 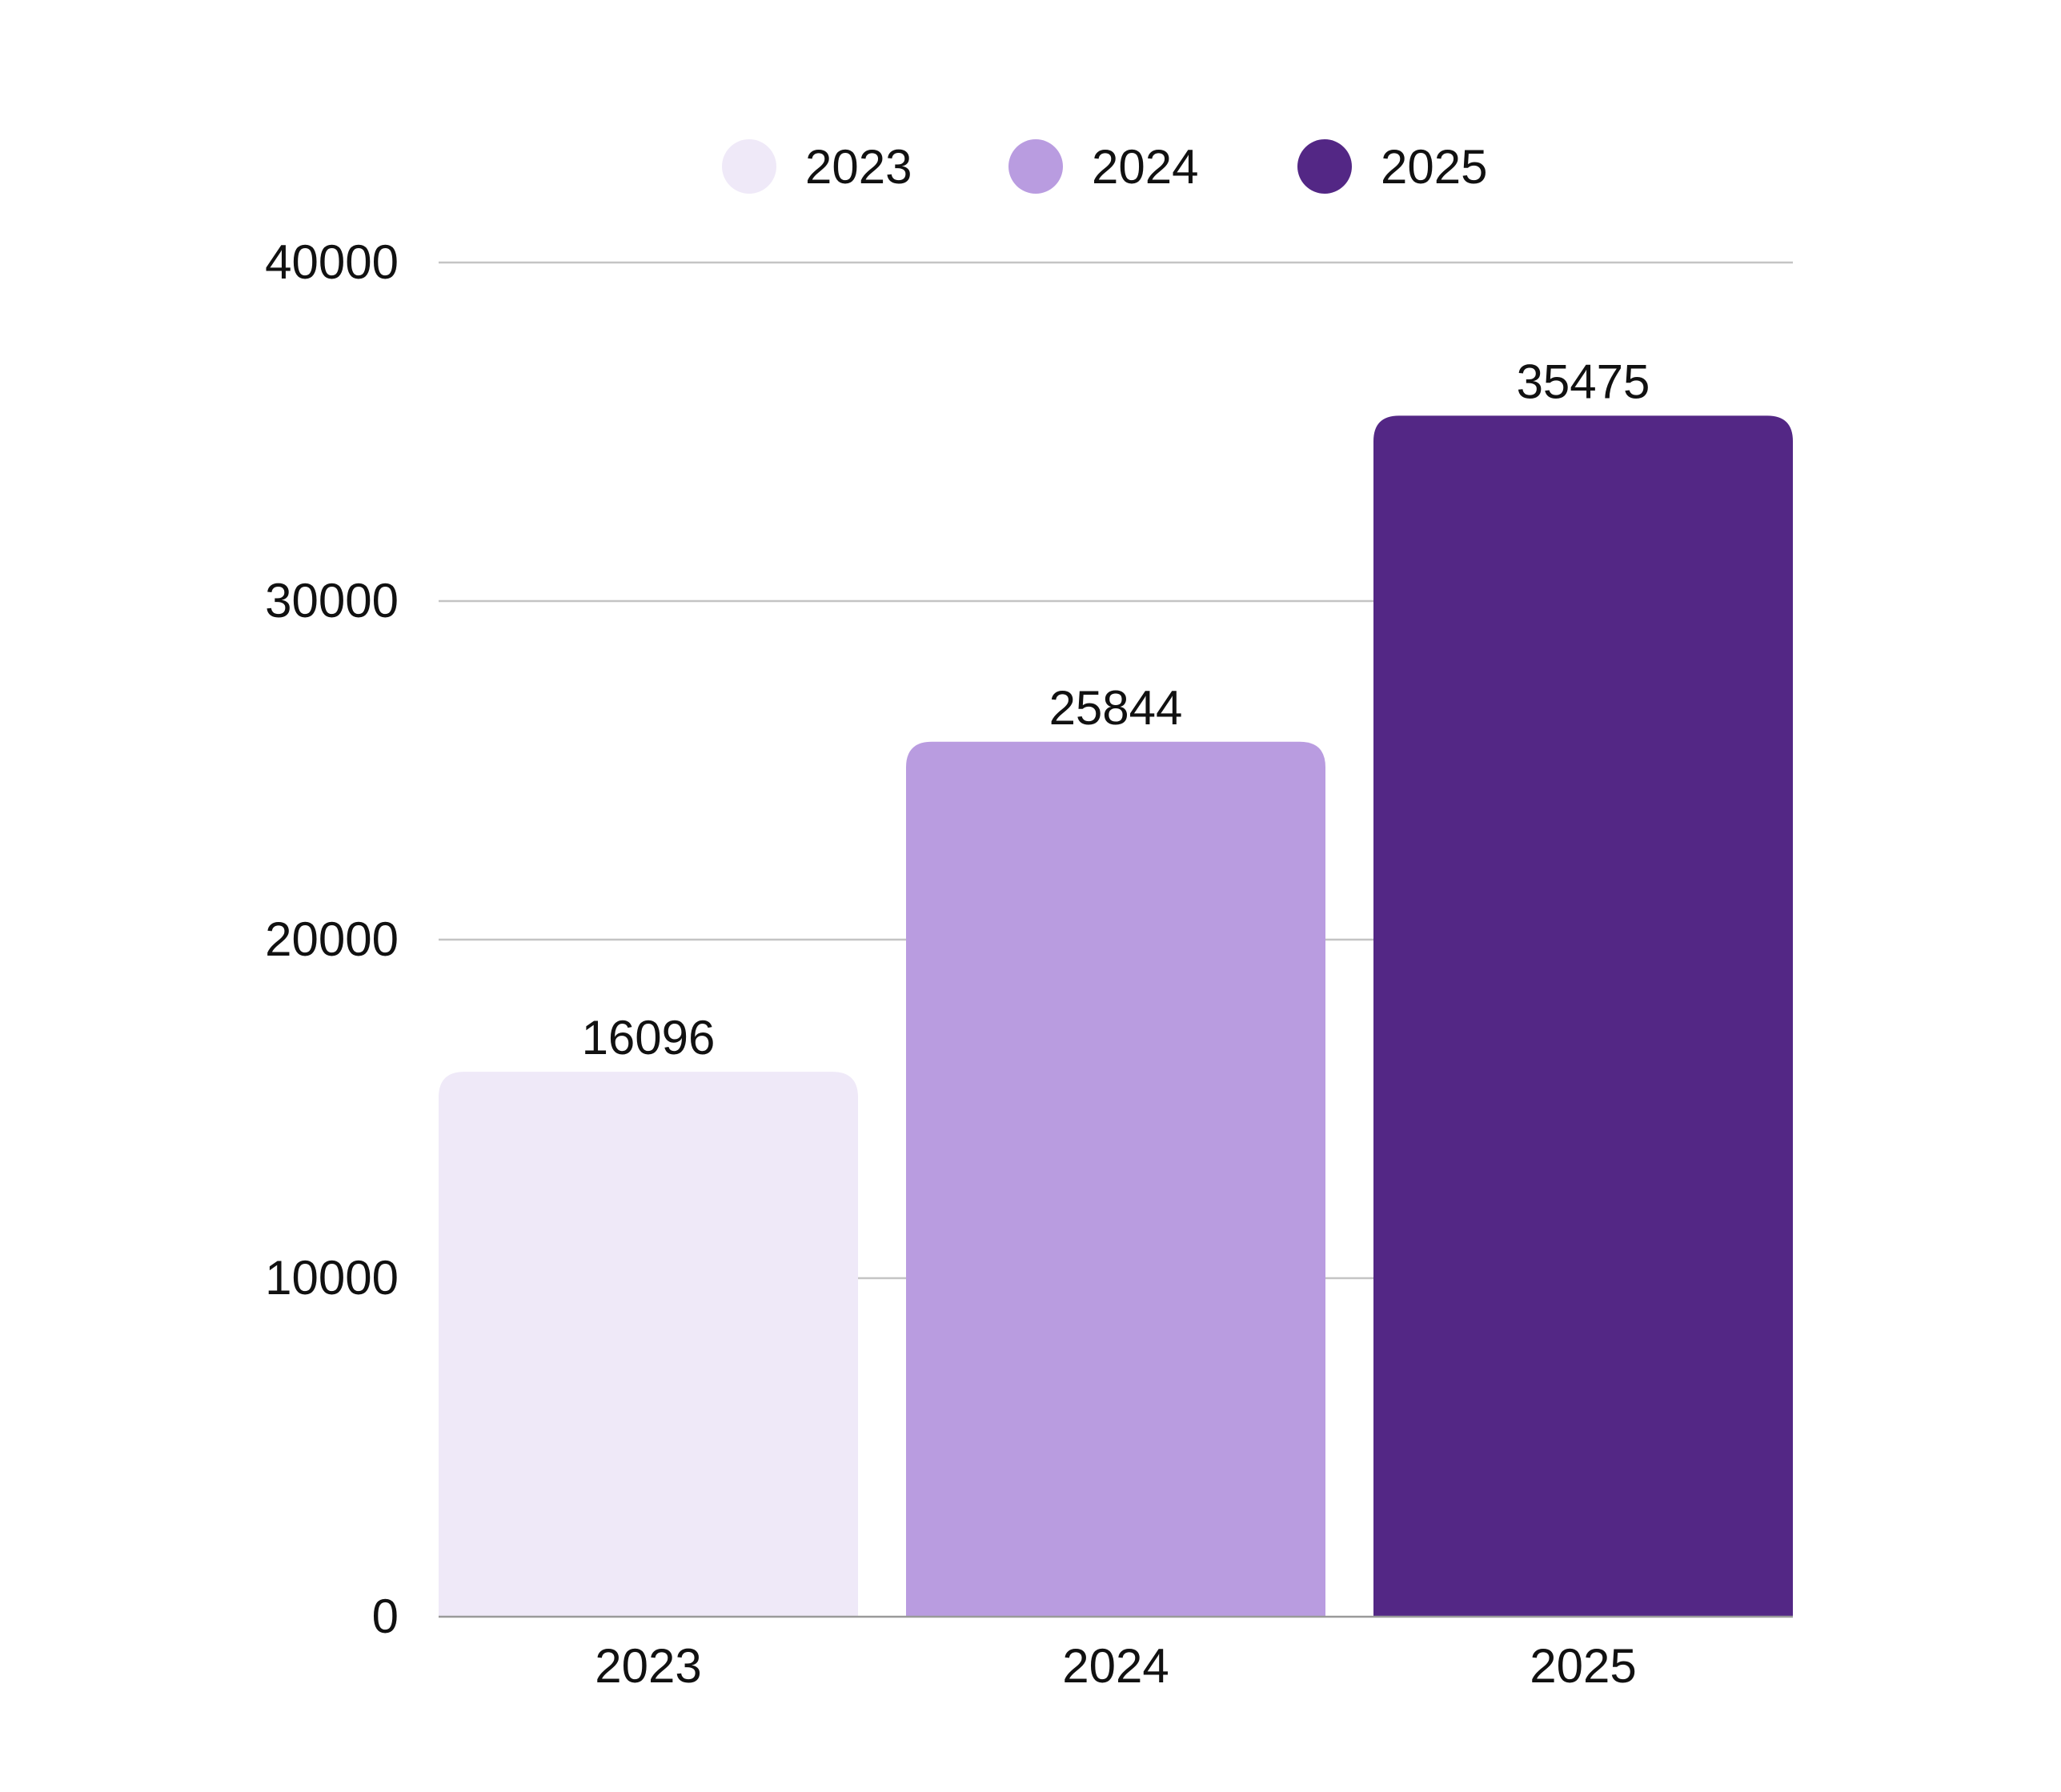 What do you see at coordinates (332, 600) in the screenshot?
I see `y-tick-label: 30000` at bounding box center [332, 600].